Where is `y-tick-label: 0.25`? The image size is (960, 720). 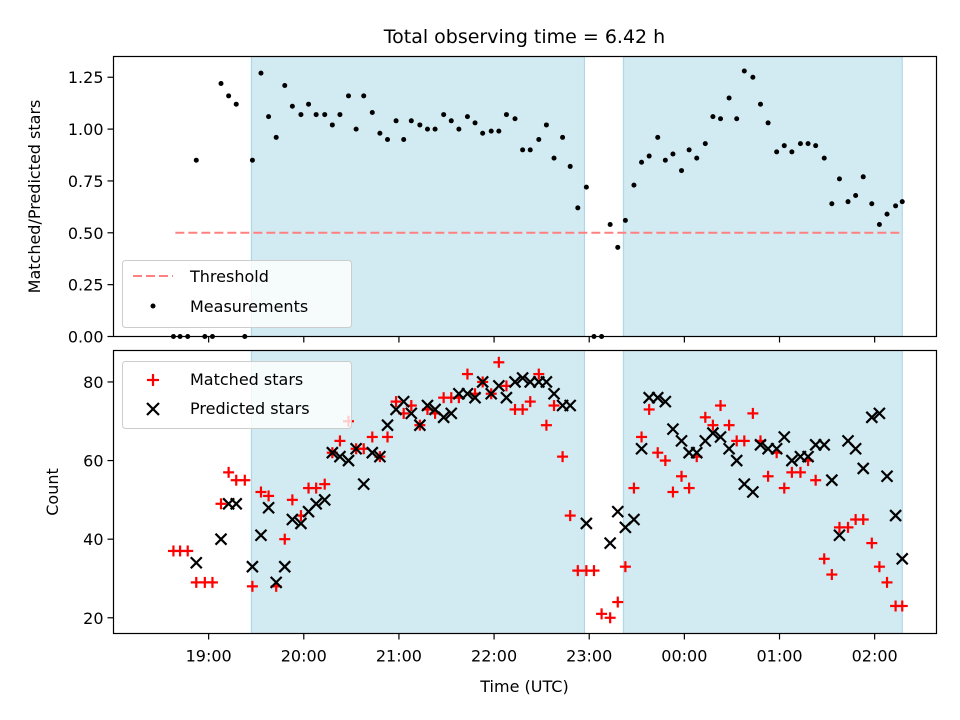 y-tick-label: 0.25 is located at coordinates (86, 285).